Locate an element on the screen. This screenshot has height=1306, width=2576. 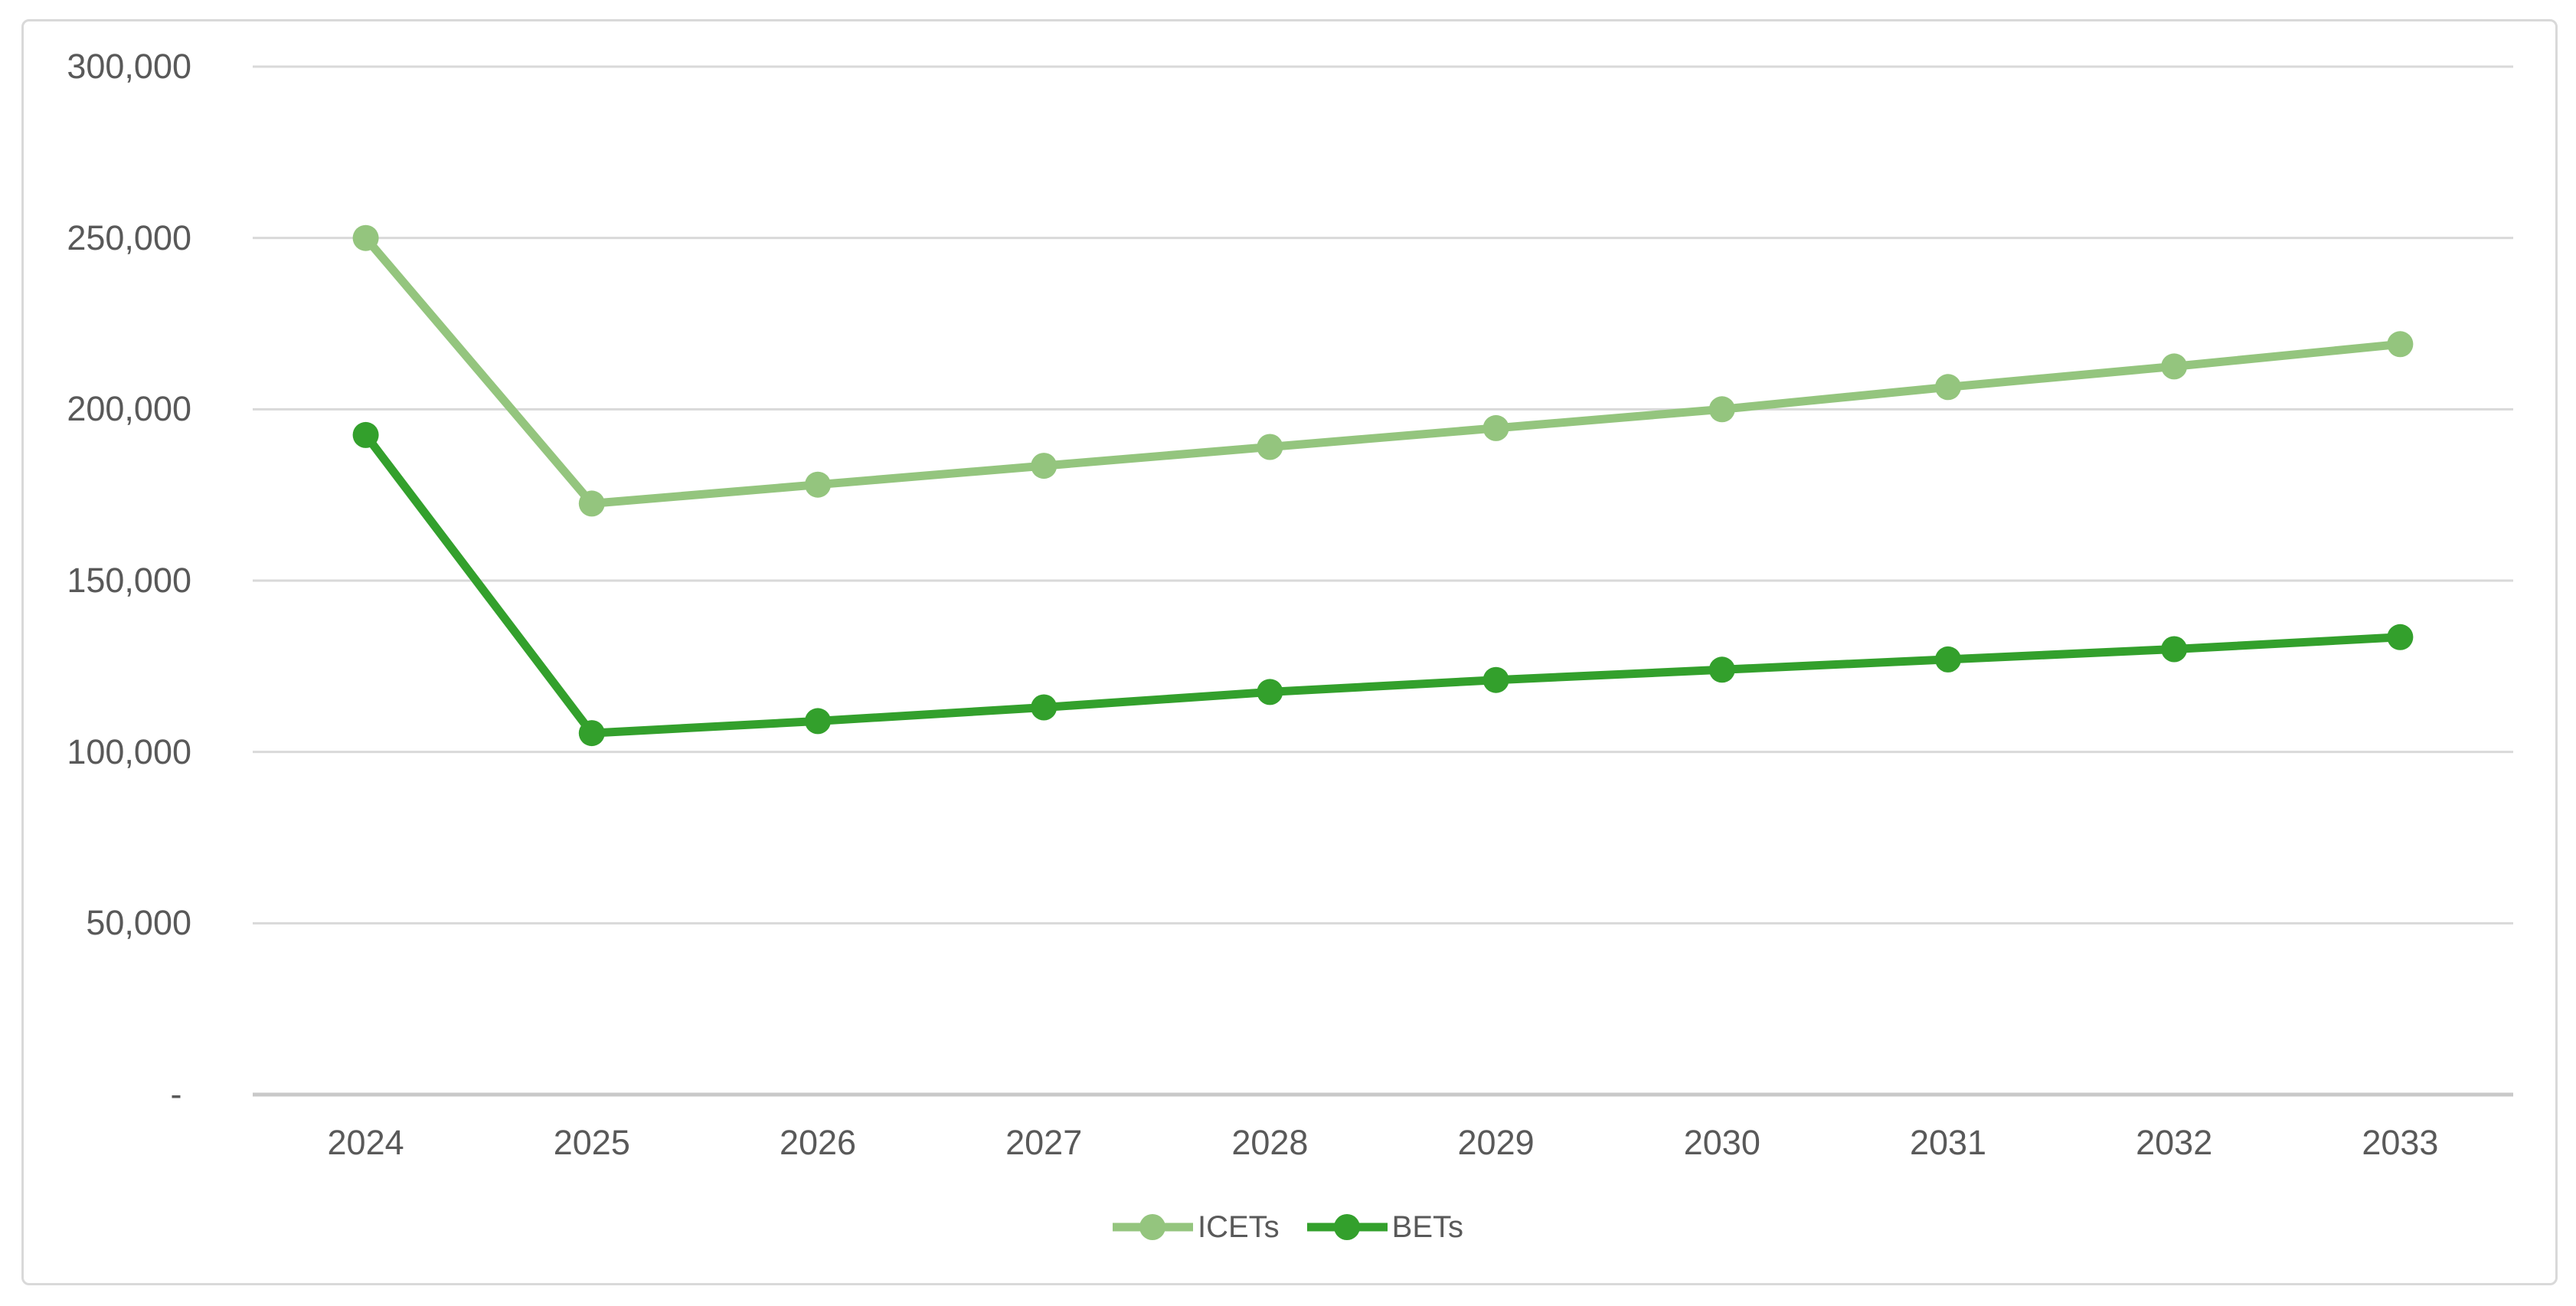
x-tick-label: 2030 is located at coordinates (1721, 1142).